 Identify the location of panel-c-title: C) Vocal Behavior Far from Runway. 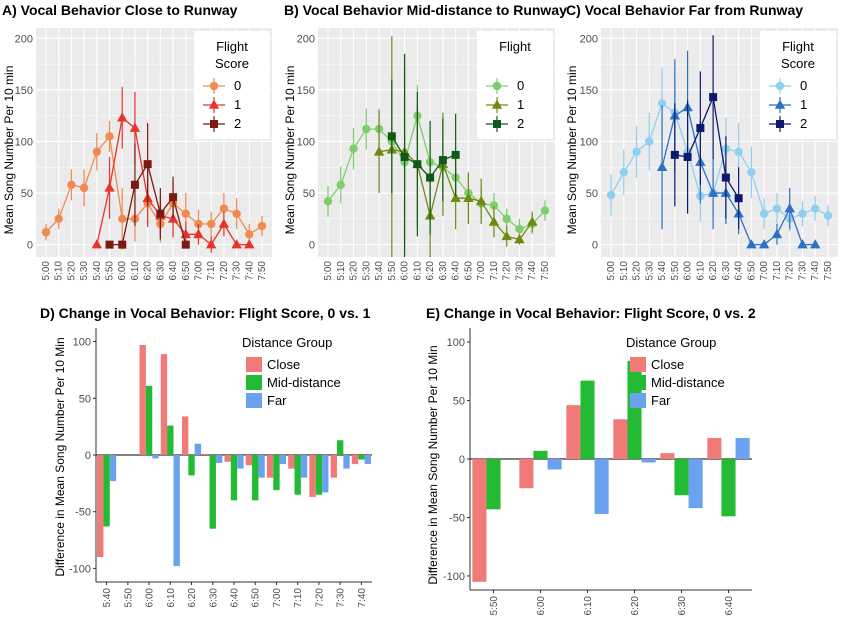
(684, 10).